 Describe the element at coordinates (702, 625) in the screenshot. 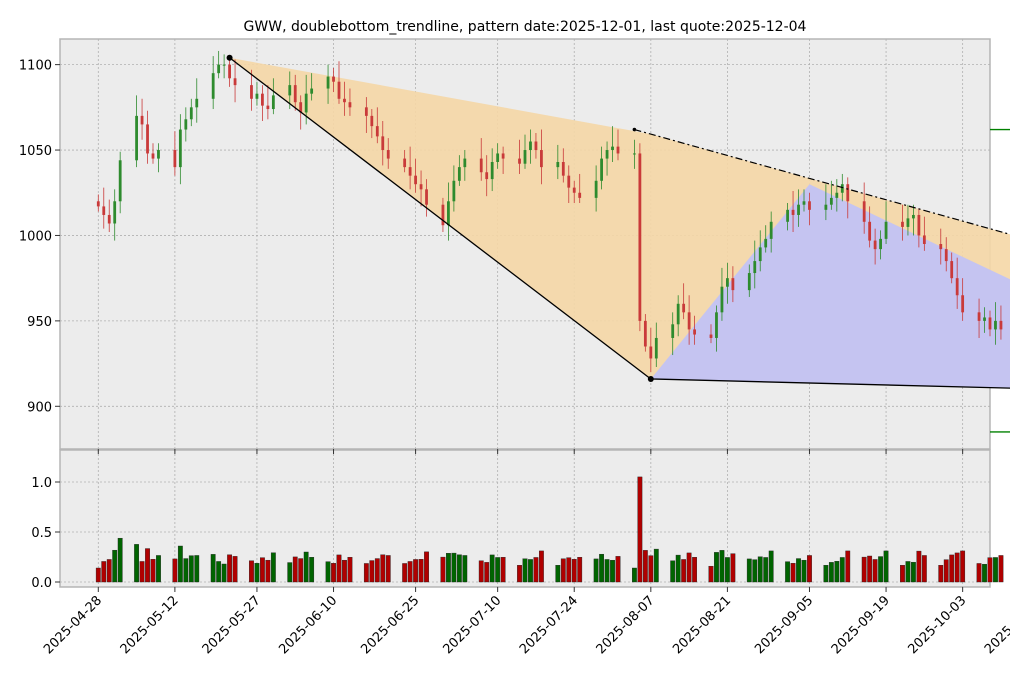

I see `x-tick-label: 2025-08-21` at that location.